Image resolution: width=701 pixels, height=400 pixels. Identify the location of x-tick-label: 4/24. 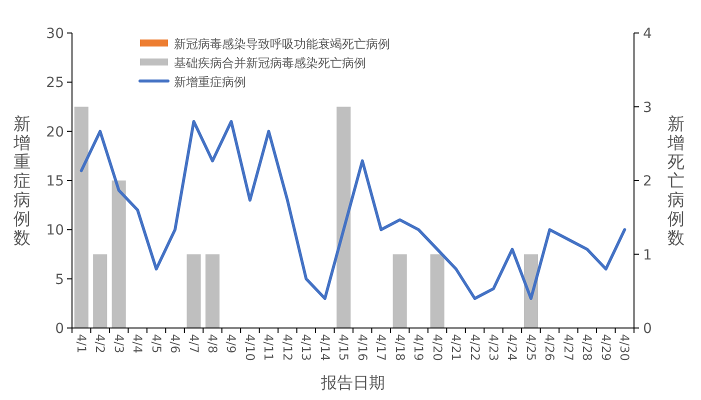
(512, 347).